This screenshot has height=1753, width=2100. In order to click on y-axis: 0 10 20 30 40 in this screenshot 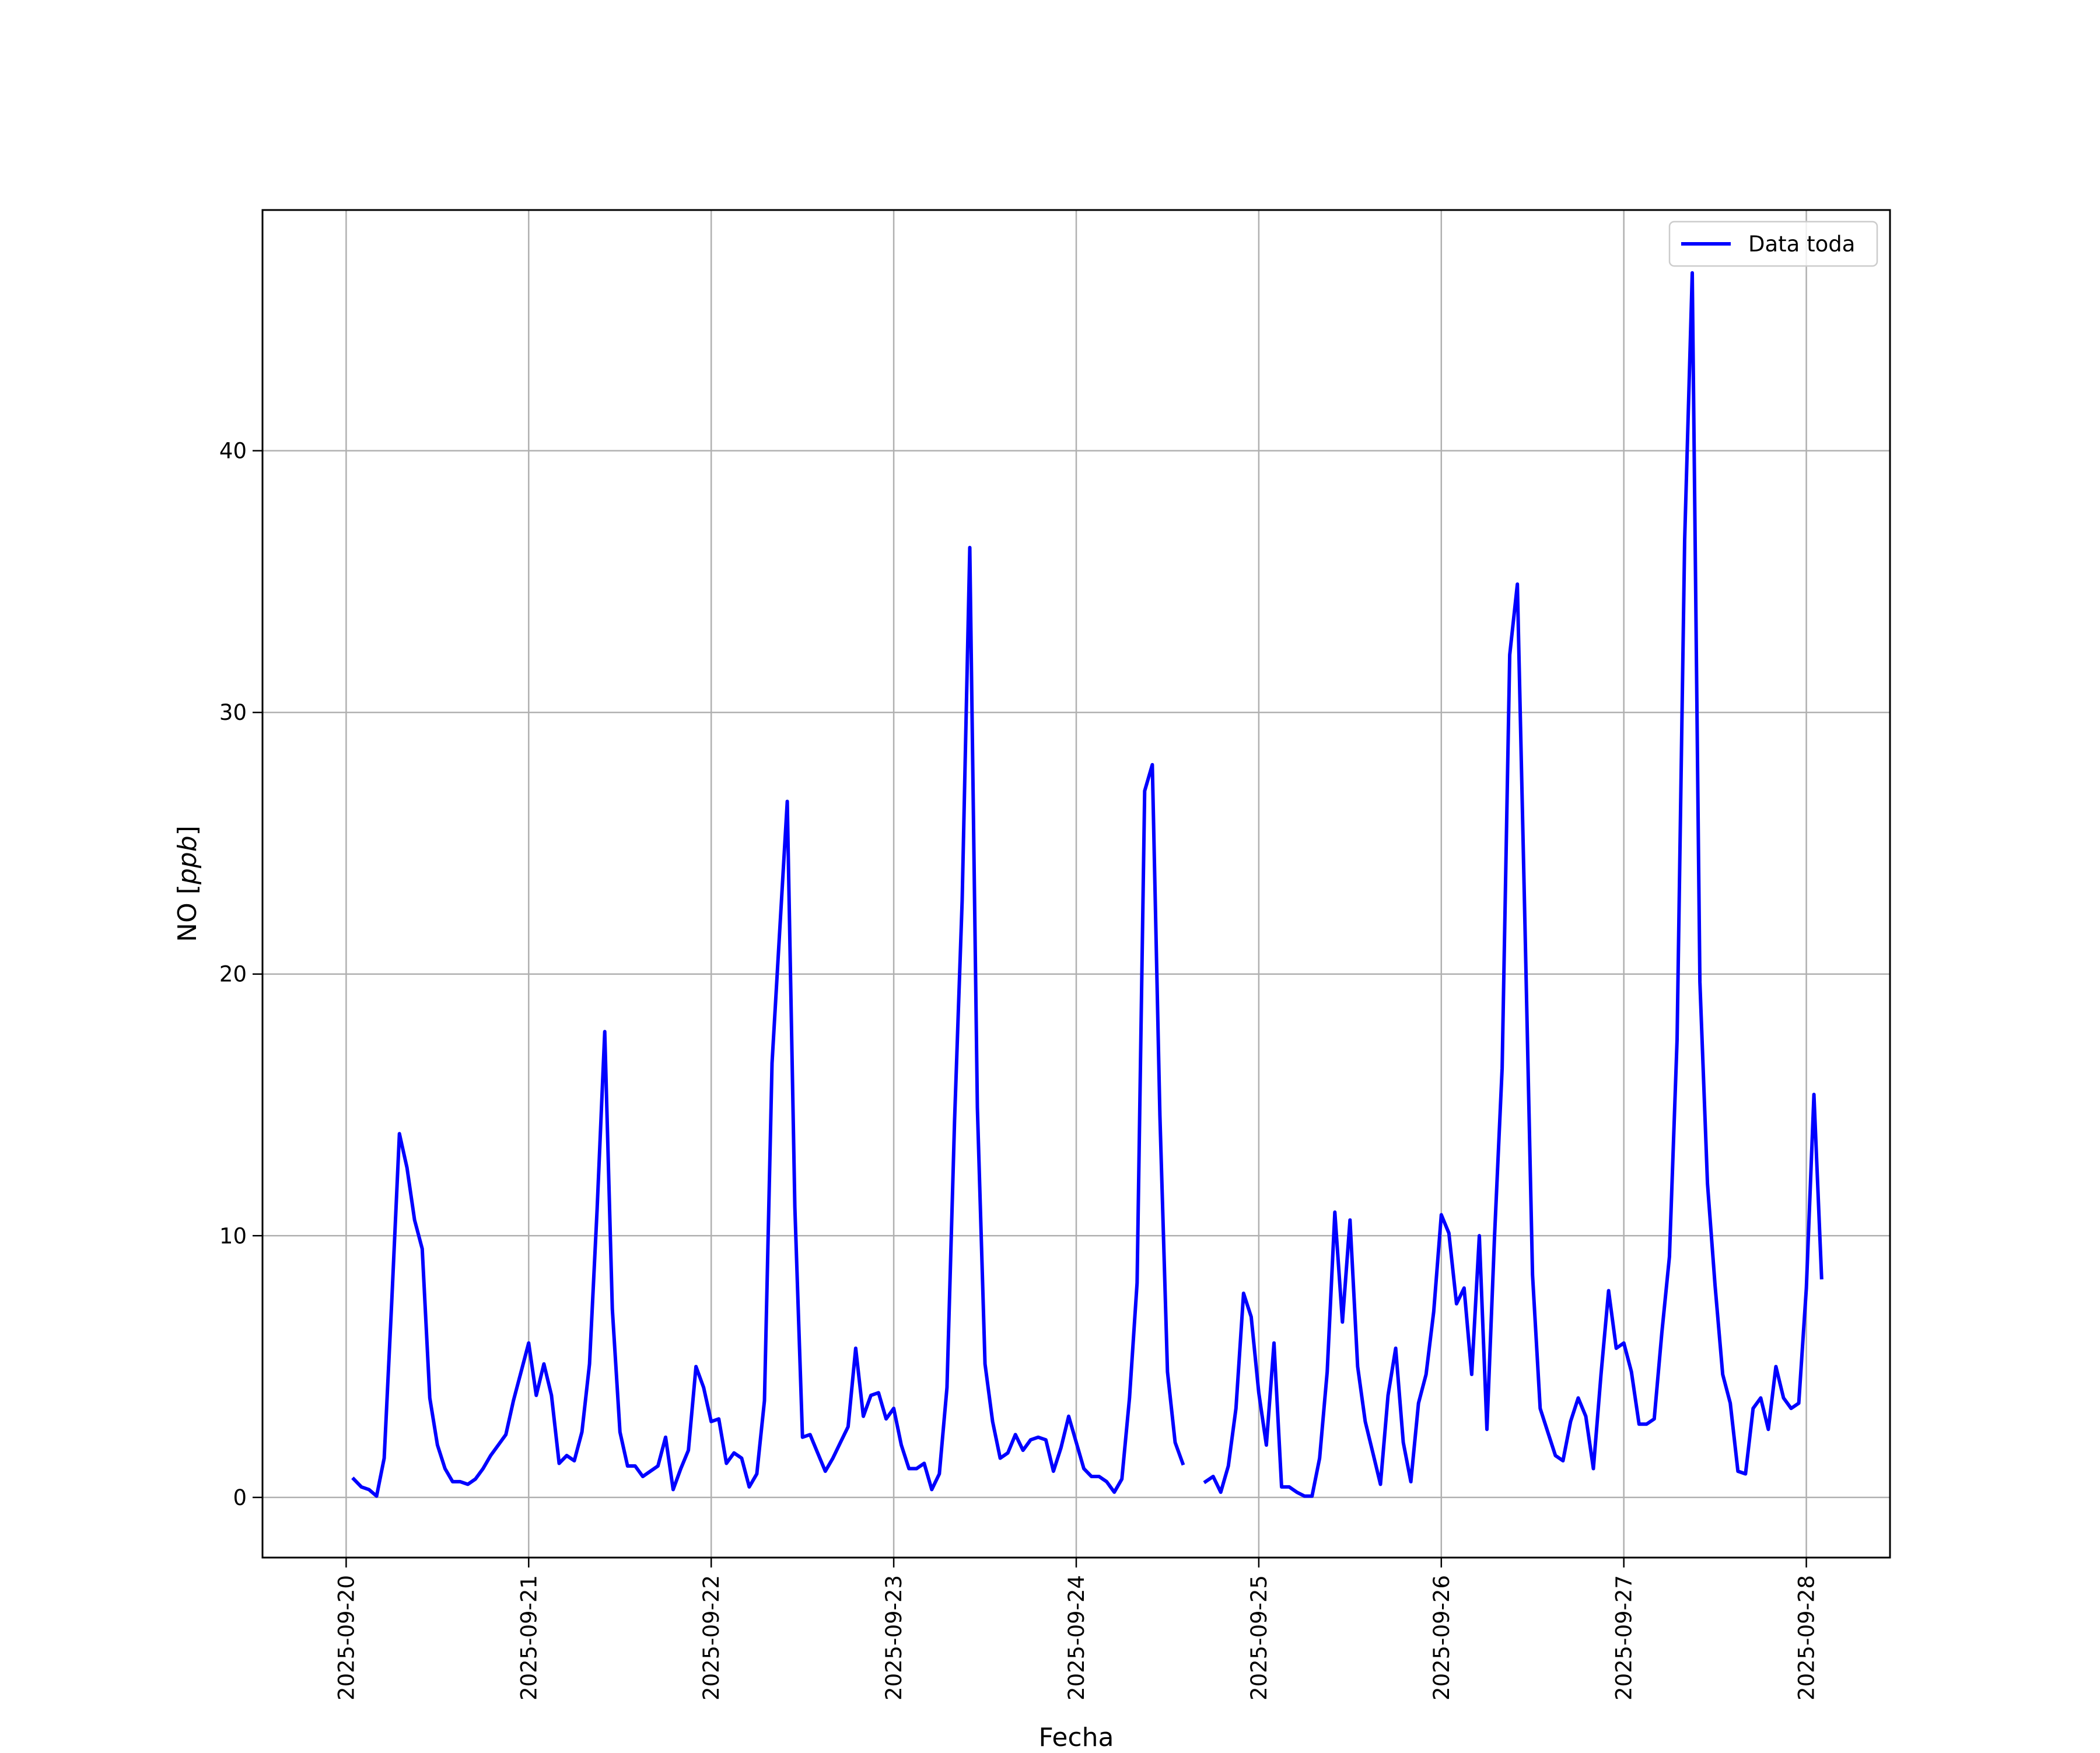, I will do `click(240, 974)`.